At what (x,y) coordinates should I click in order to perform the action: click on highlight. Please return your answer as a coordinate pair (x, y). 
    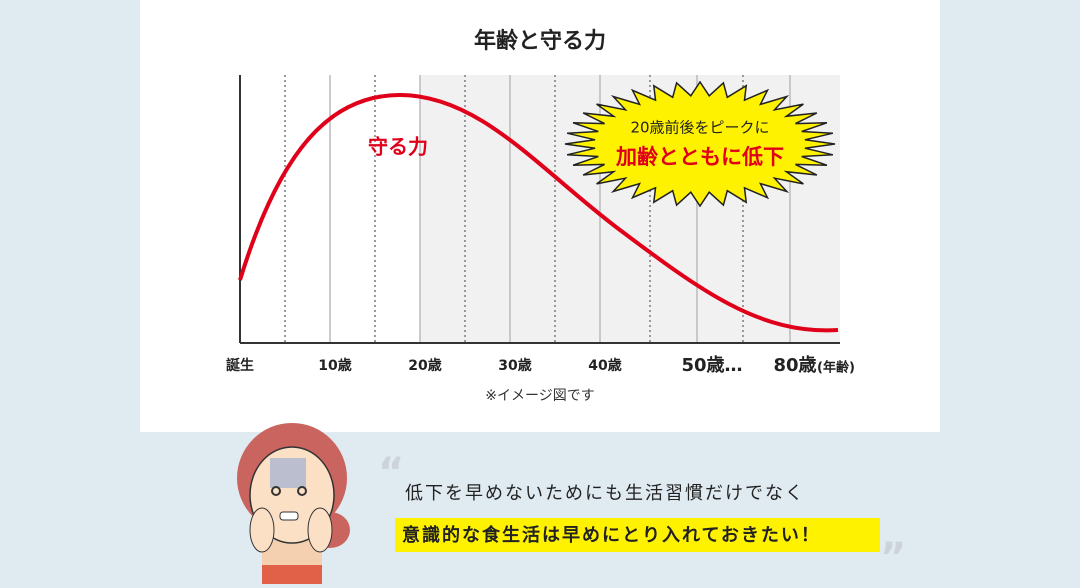
    Looking at the image, I should click on (637, 535).